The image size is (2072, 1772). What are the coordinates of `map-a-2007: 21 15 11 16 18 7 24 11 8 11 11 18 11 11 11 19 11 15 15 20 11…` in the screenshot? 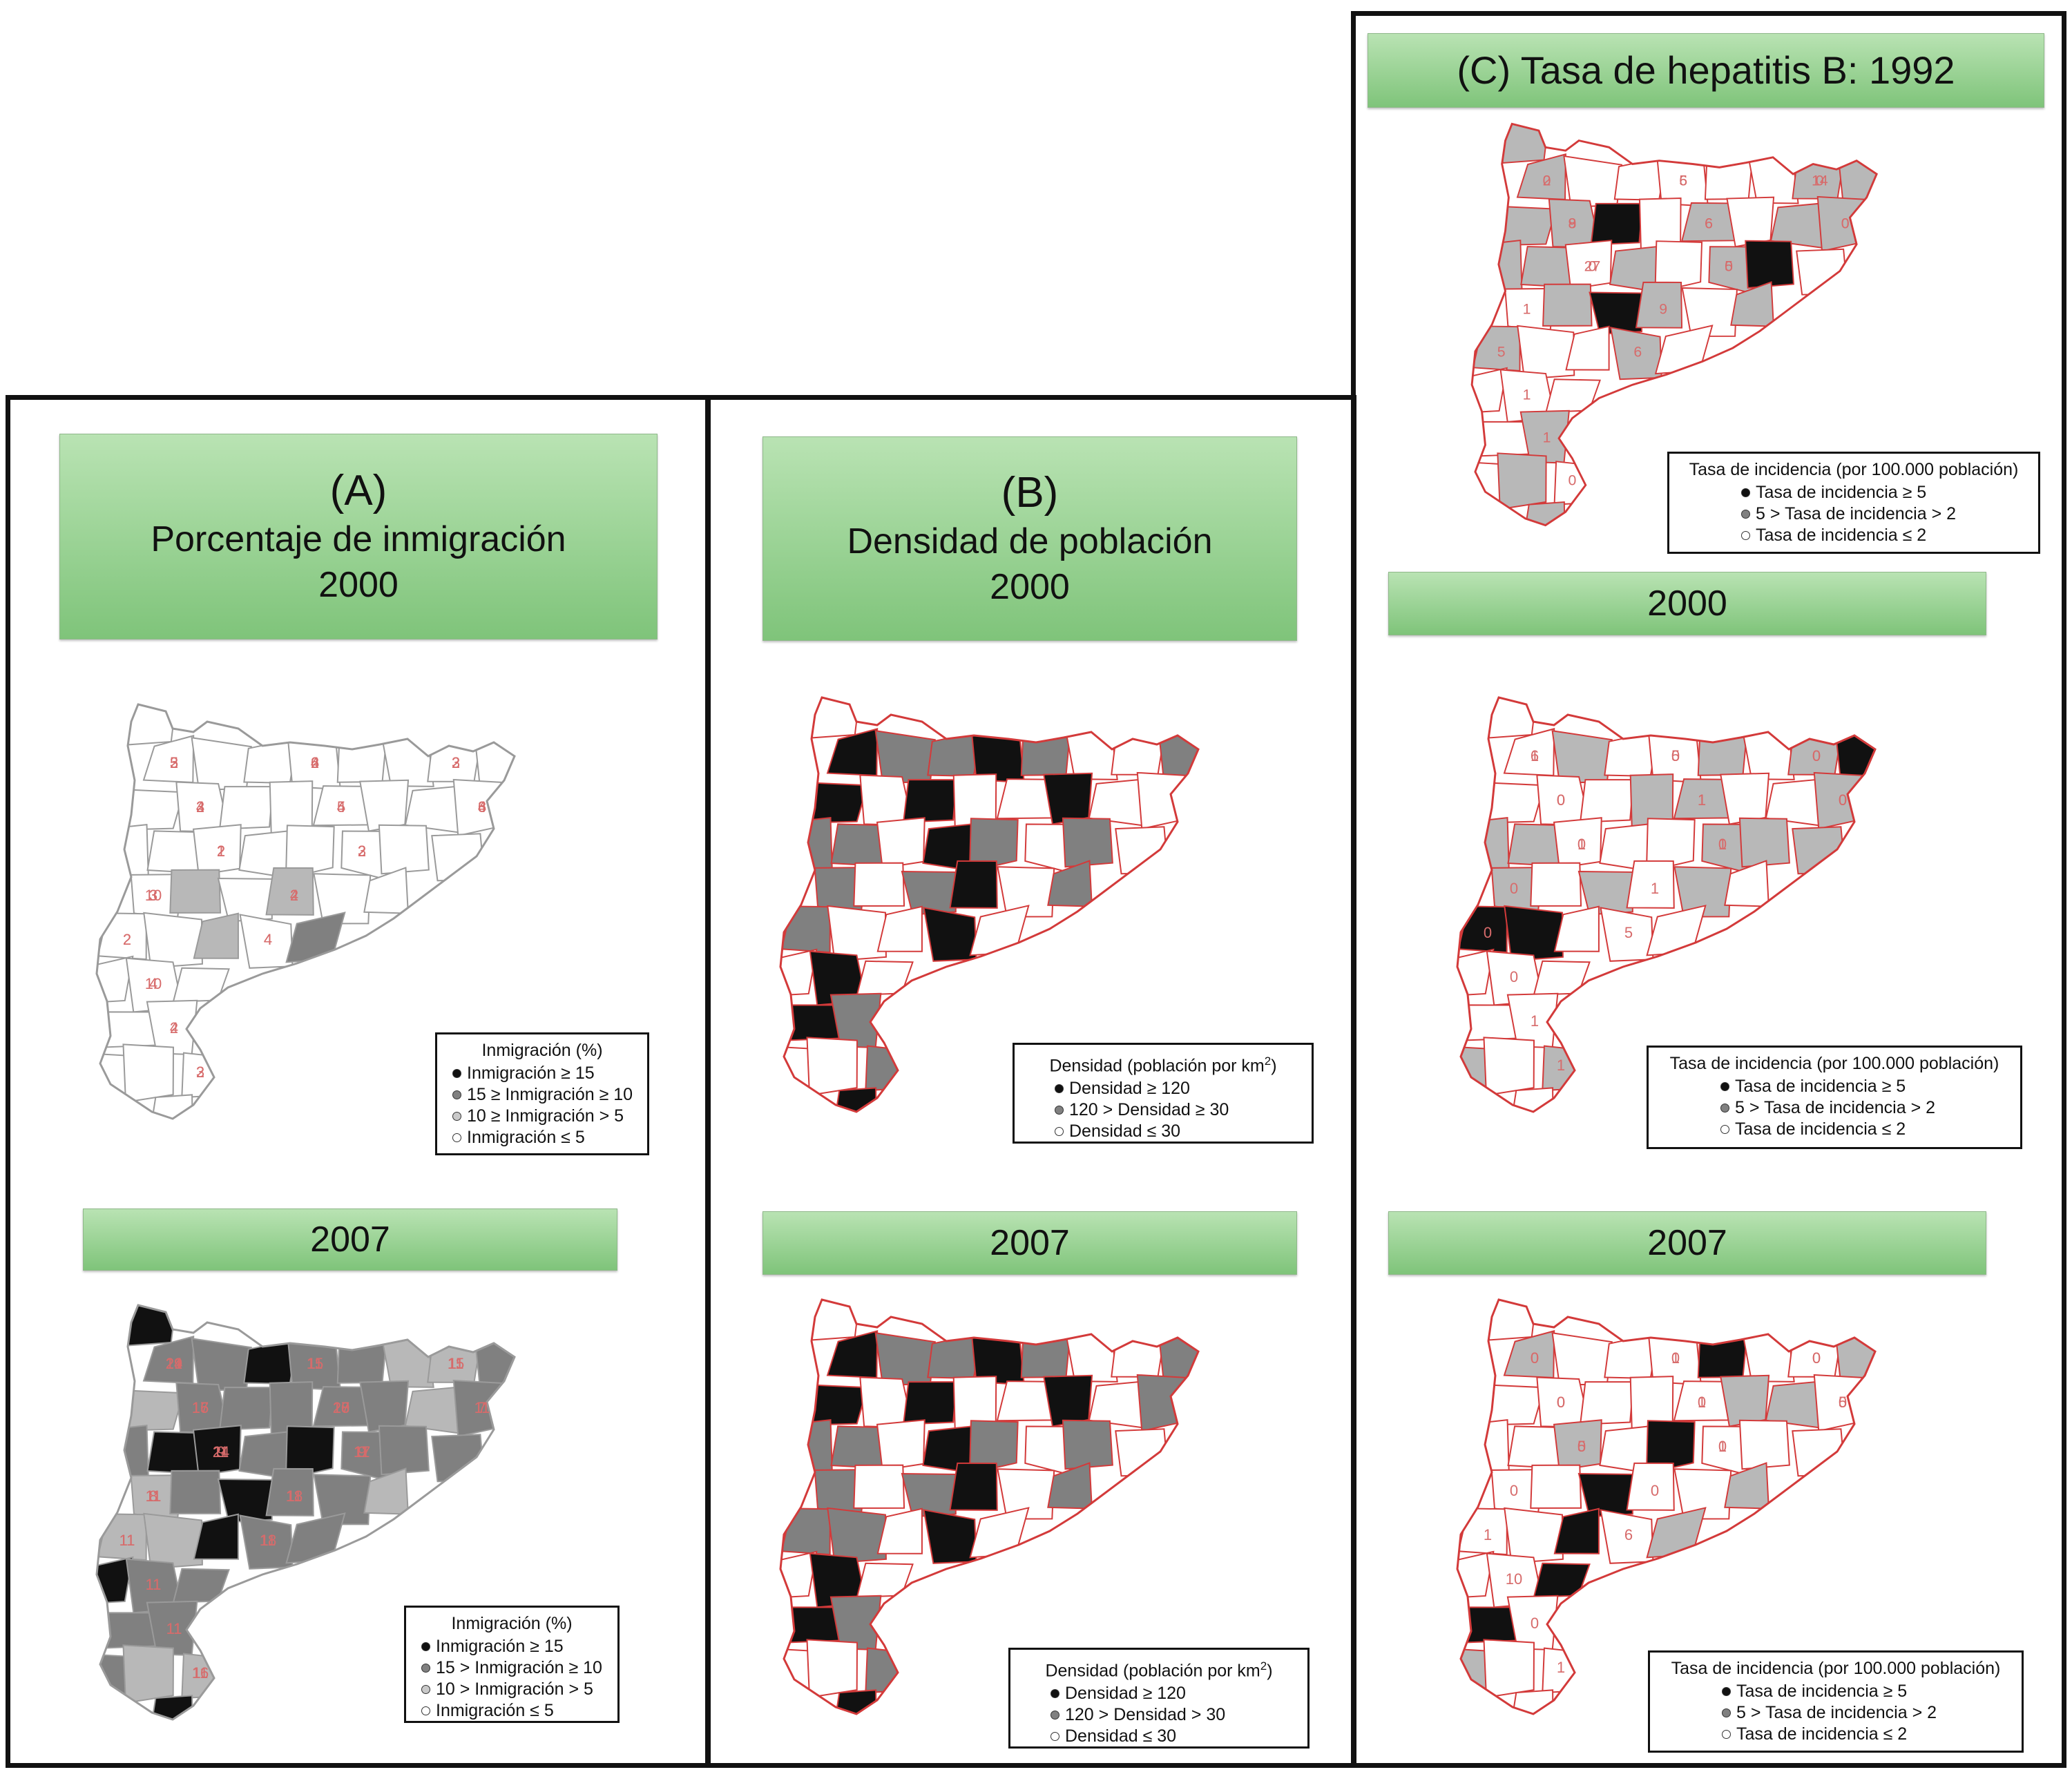 It's located at (342, 1512).